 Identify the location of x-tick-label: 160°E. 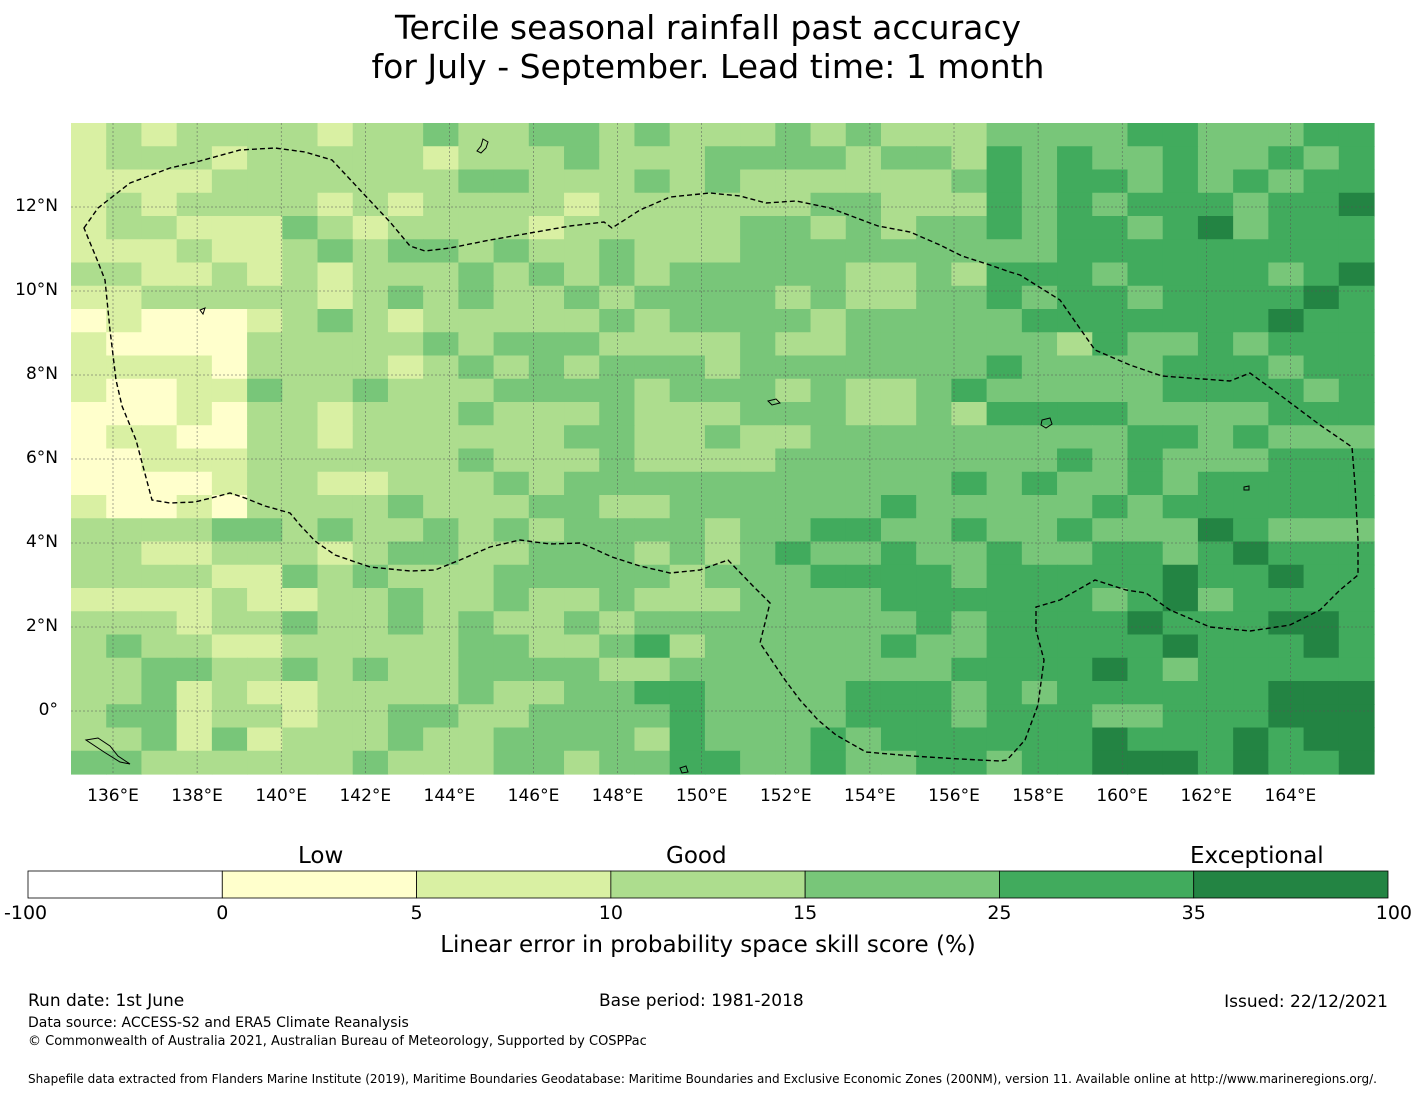
(1122, 796).